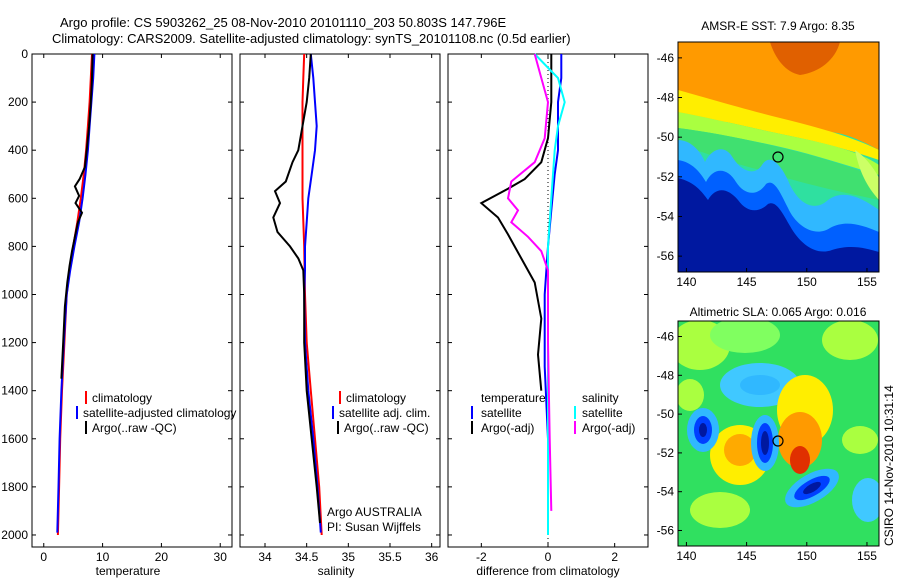 This screenshot has width=900, height=580. What do you see at coordinates (547, 571) in the screenshot?
I see `difference-xlabel: difference from climatology` at bounding box center [547, 571].